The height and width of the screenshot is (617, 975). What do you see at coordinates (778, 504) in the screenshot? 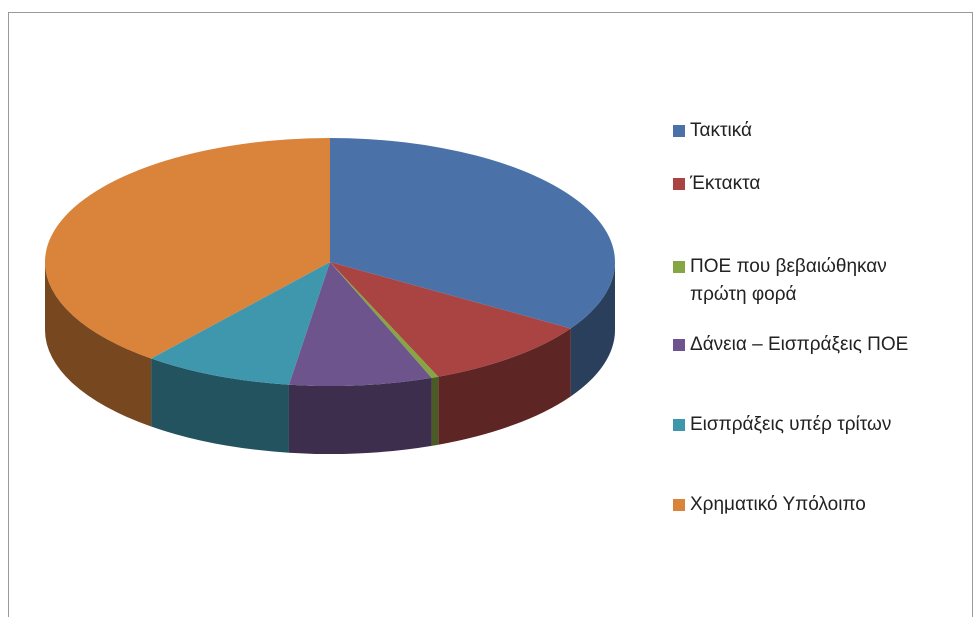
I see `legend-label: Χρηματικό Υπόλοιπο` at bounding box center [778, 504].